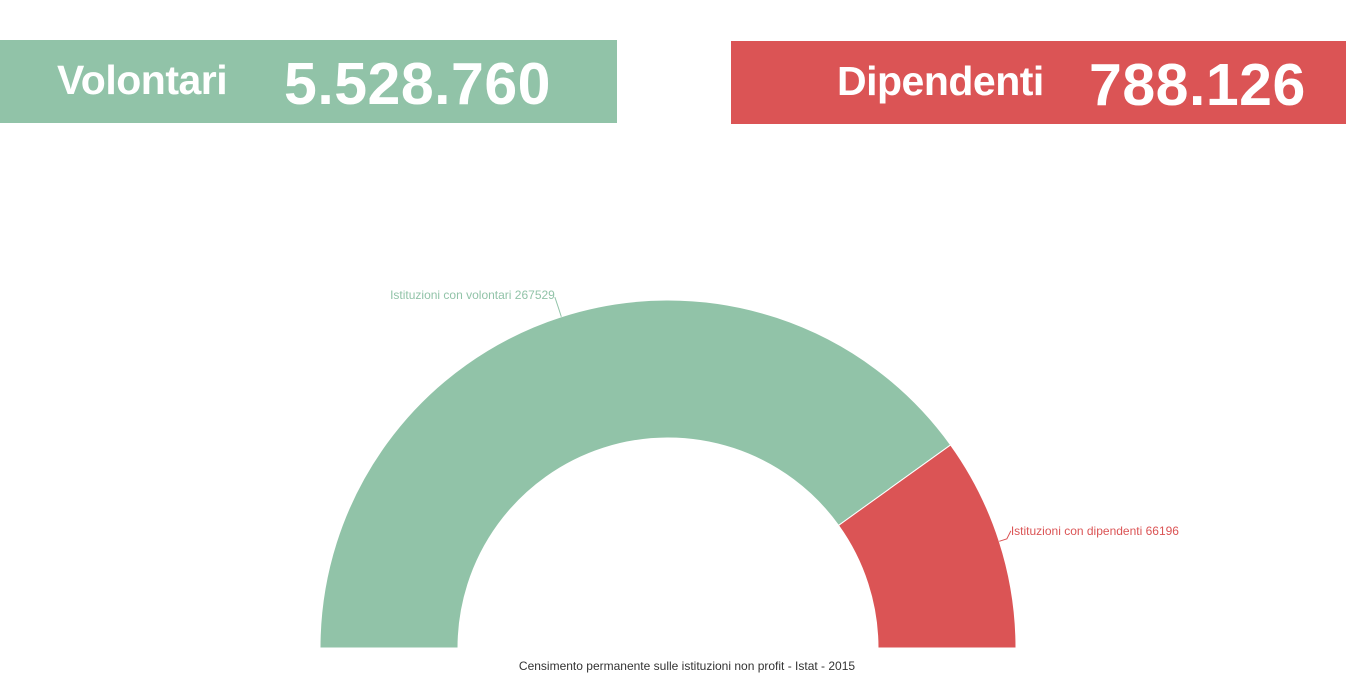 This screenshot has height=689, width=1346. Describe the element at coordinates (417, 84) in the screenshot. I see `kpi-volontari-value: 5.528.760` at that location.